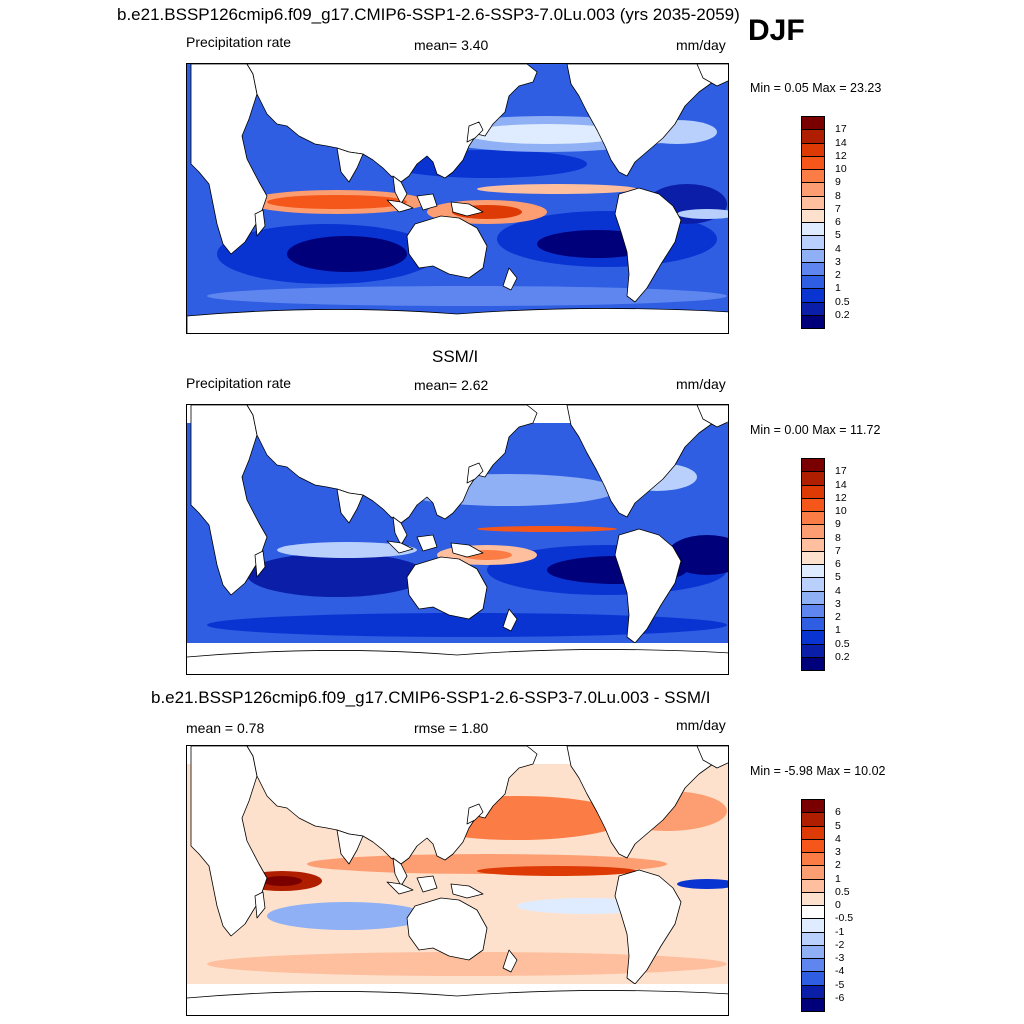 This screenshot has height=1024, width=1024. What do you see at coordinates (457, 198) in the screenshot?
I see `panel1-map` at bounding box center [457, 198].